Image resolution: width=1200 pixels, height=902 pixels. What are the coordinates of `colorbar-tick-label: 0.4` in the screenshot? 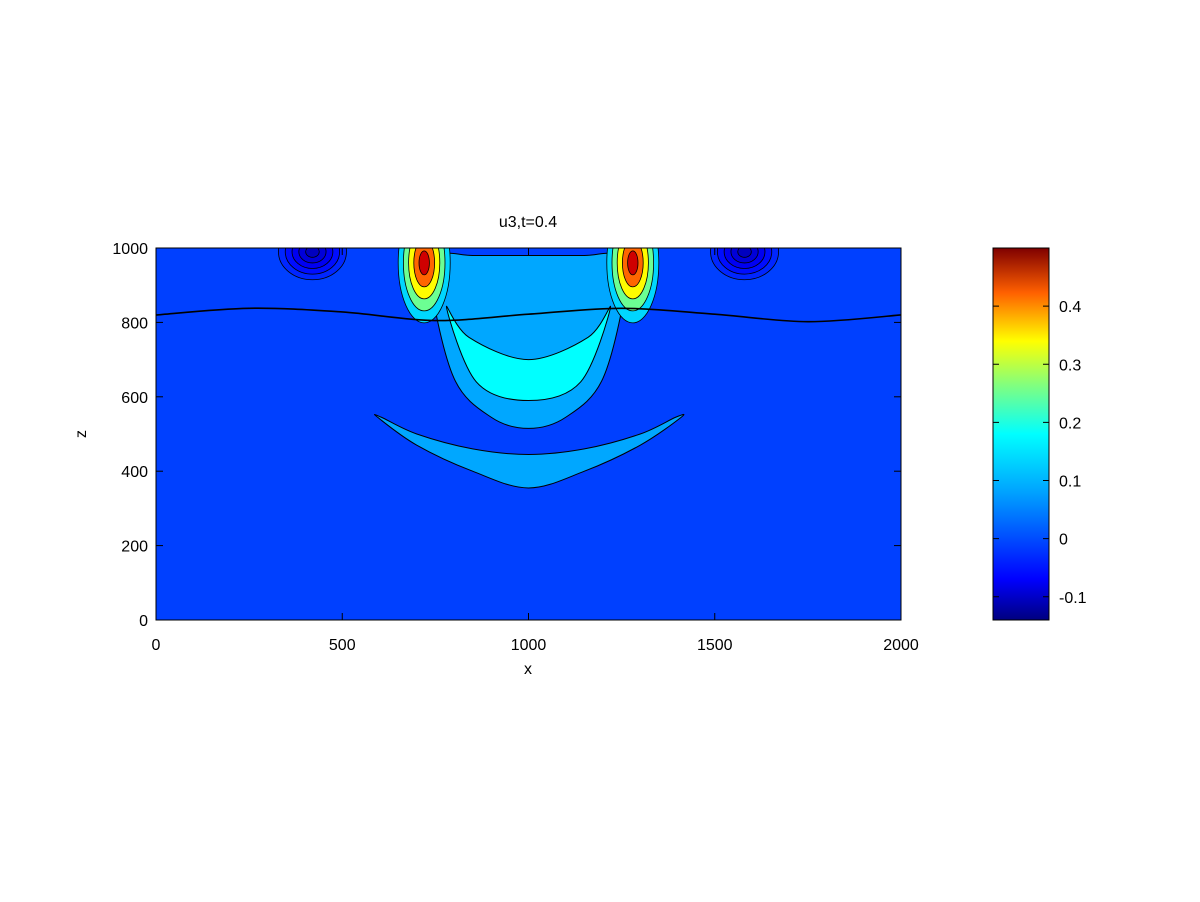 It's located at (1070, 307).